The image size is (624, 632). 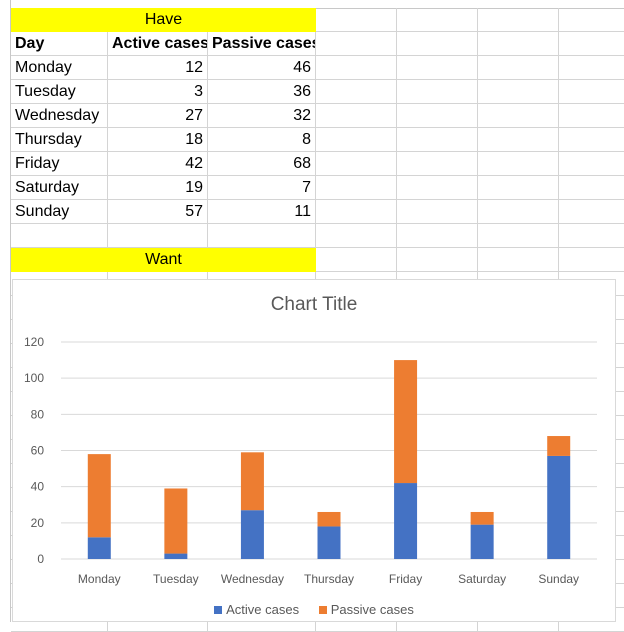 I want to click on passive-cases-cell: 8, so click(x=262, y=140).